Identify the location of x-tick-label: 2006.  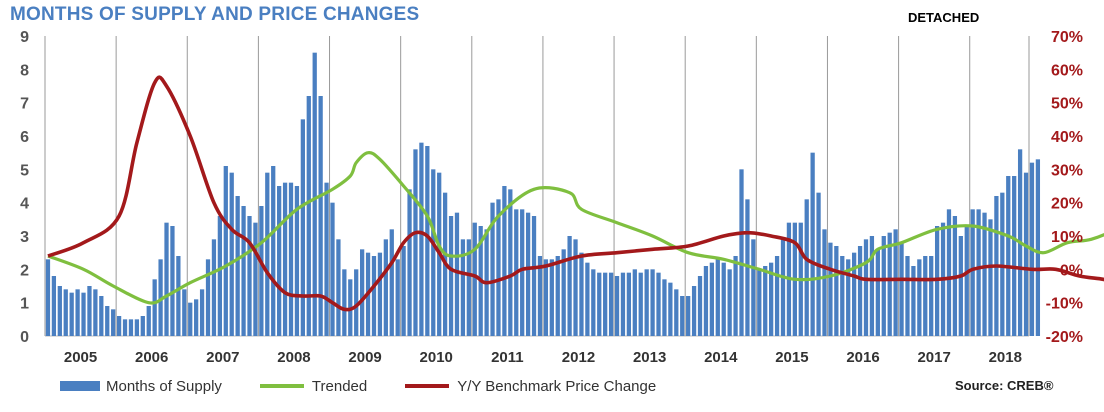
(151, 357).